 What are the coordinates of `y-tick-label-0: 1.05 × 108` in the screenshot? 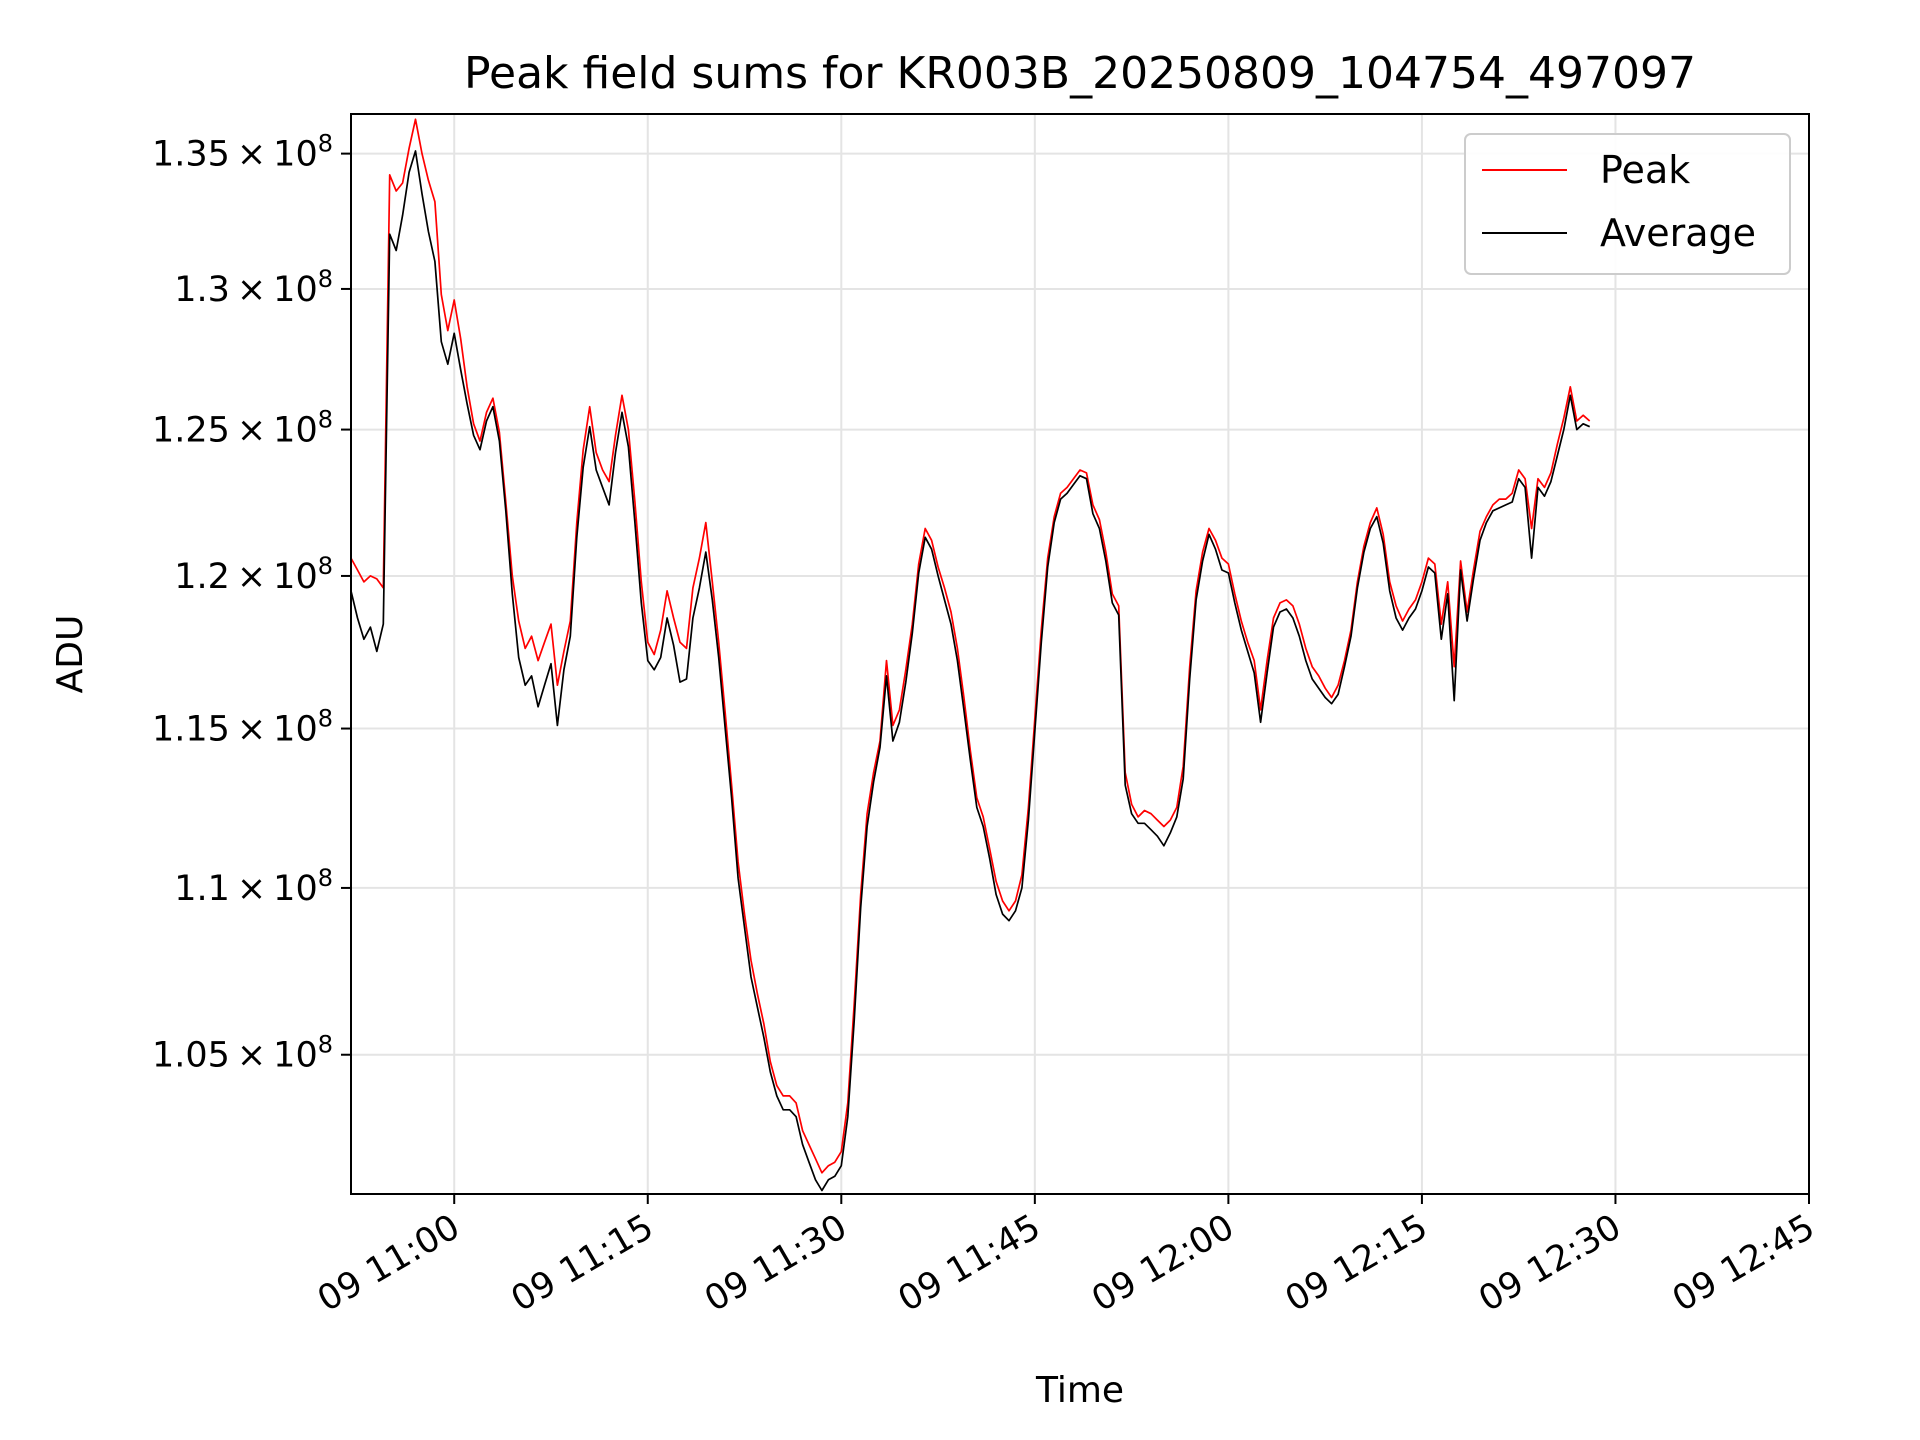 It's located at (242, 1053).